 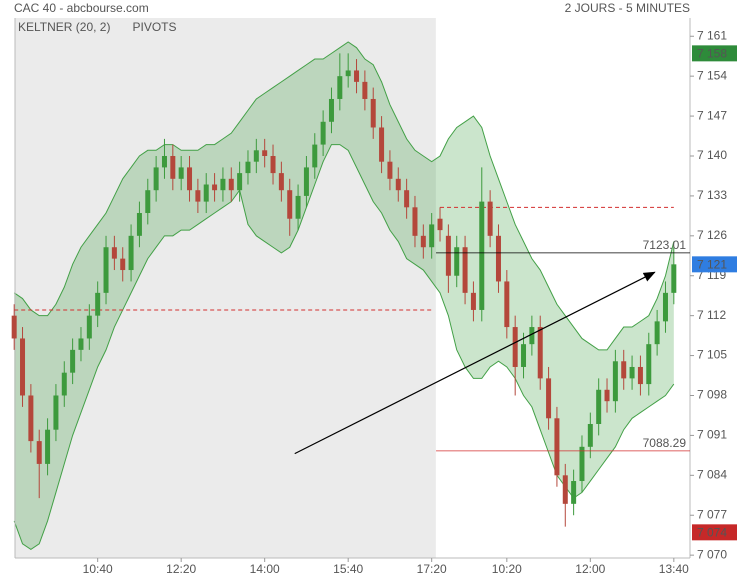 I want to click on x-tick-label: 15:40, so click(x=348, y=569).